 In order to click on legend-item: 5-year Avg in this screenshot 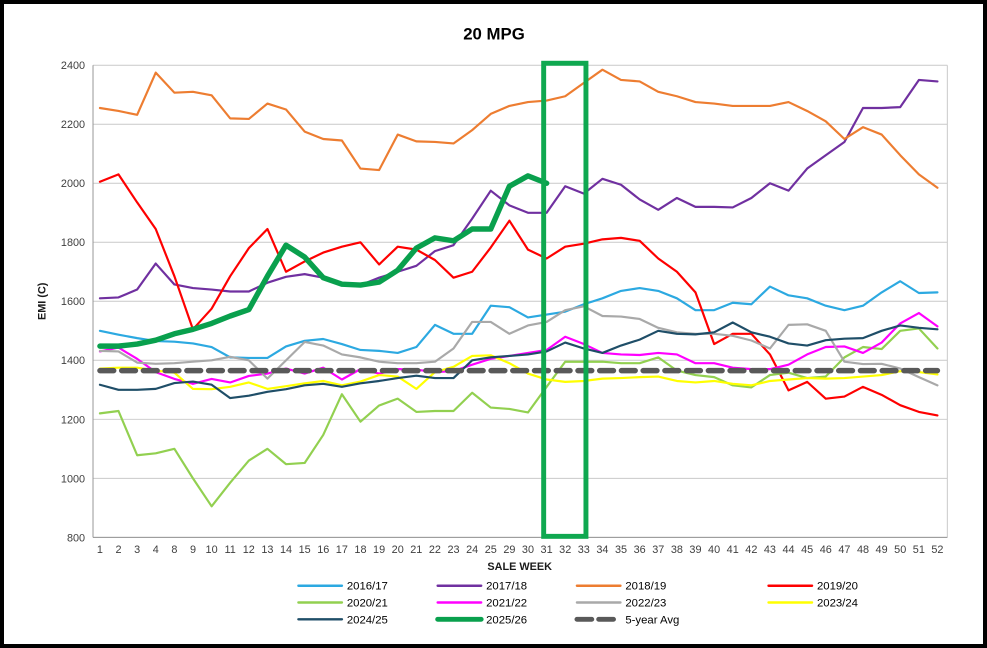, I will do `click(626, 620)`.